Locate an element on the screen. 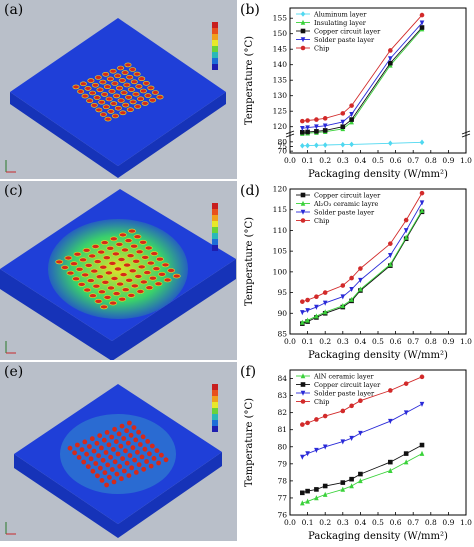 The height and width of the screenshot is (547, 474). y-tick-label: 135 is located at coordinates (280, 80).